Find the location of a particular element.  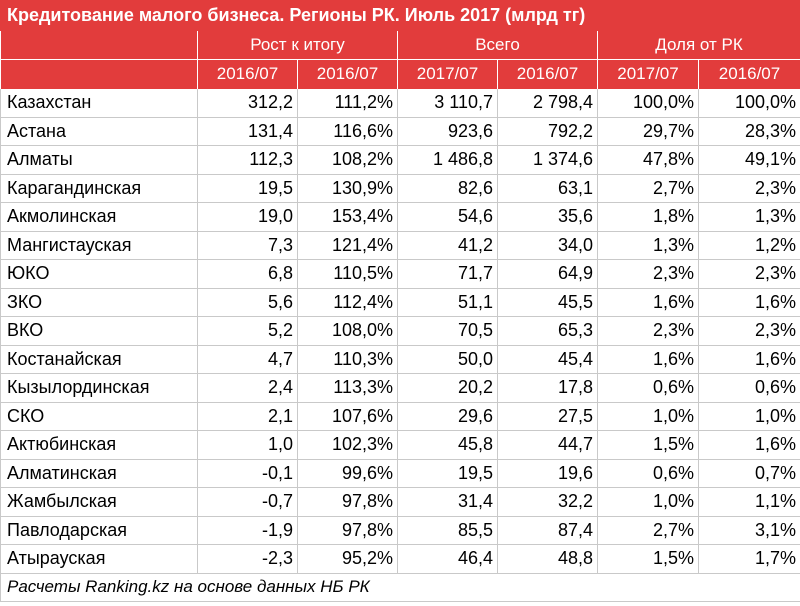

value-cell: 50,0 is located at coordinates (447, 359).